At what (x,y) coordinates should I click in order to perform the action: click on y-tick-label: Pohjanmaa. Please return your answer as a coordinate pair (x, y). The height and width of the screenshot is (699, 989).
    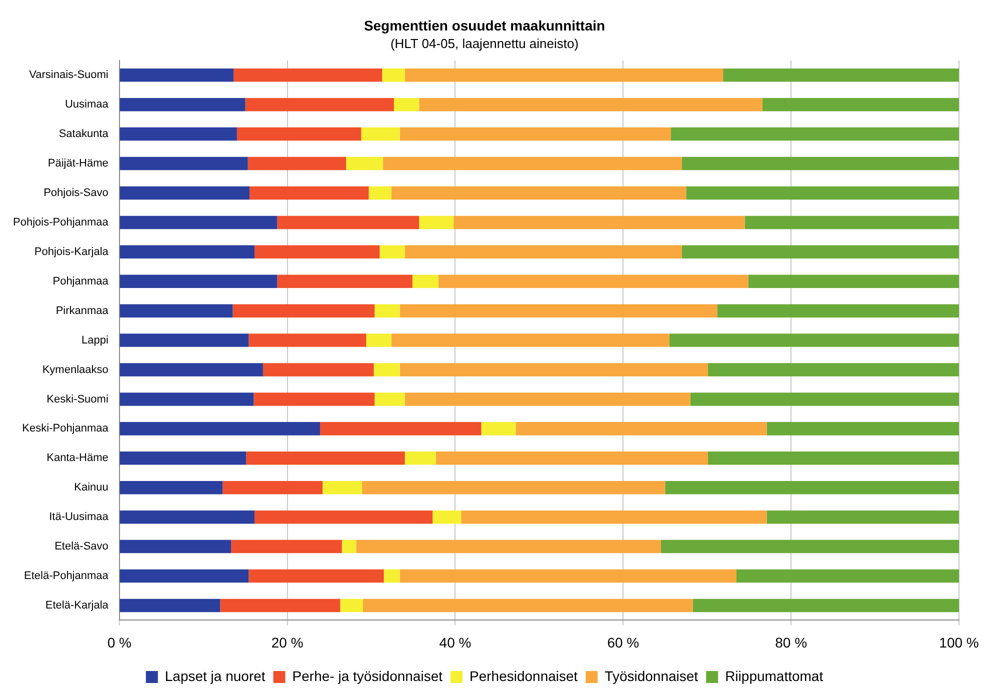
    Looking at the image, I should click on (81, 281).